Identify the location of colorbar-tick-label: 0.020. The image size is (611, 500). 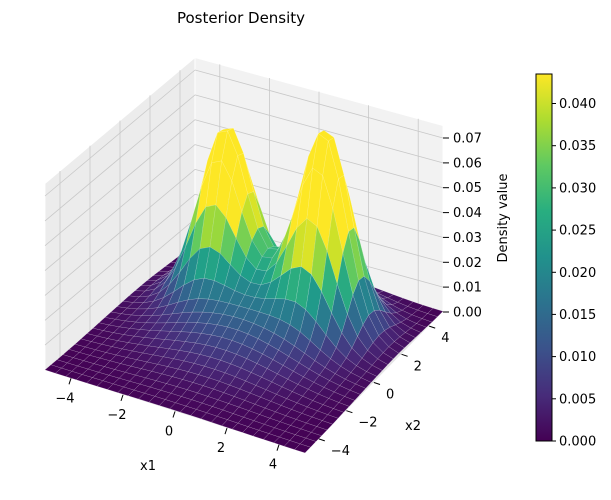
(577, 273).